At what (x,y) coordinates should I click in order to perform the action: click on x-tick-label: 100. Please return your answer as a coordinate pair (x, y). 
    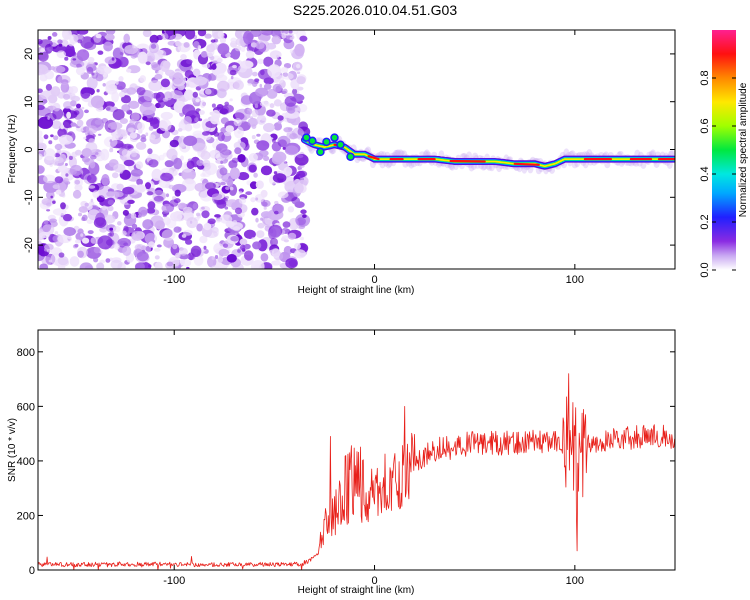
    Looking at the image, I should click on (575, 581).